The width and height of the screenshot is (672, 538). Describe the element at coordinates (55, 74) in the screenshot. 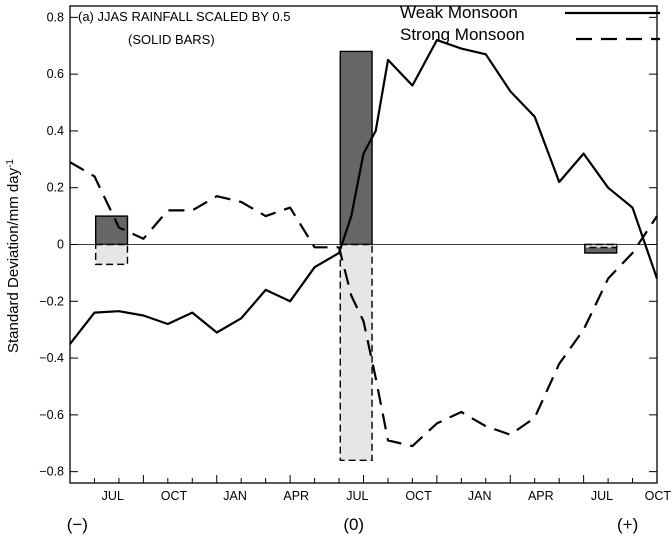

I see `y-tick-label: 0.6` at that location.